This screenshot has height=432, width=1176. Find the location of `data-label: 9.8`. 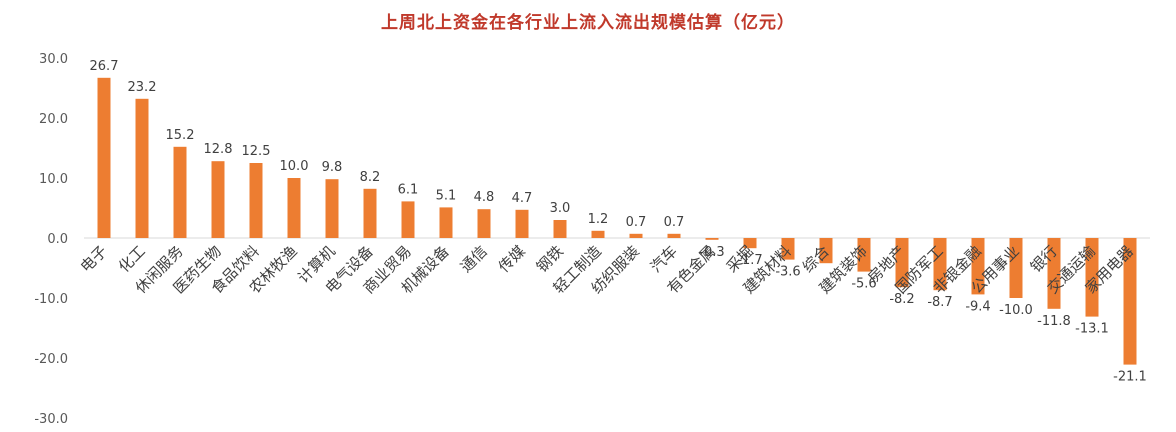

data-label: 9.8 is located at coordinates (332, 167).